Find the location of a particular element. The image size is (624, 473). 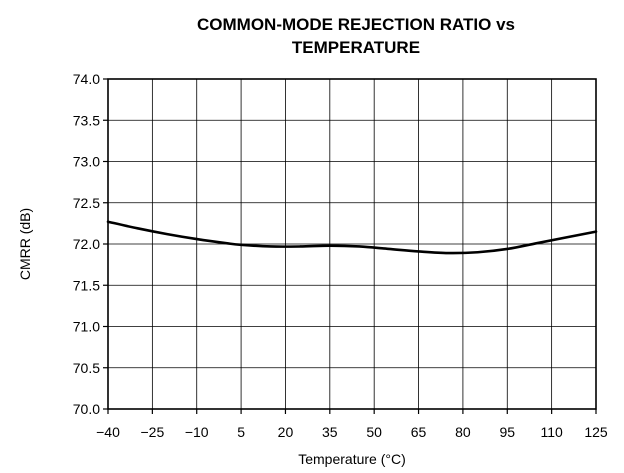

series-layer is located at coordinates (352, 237).